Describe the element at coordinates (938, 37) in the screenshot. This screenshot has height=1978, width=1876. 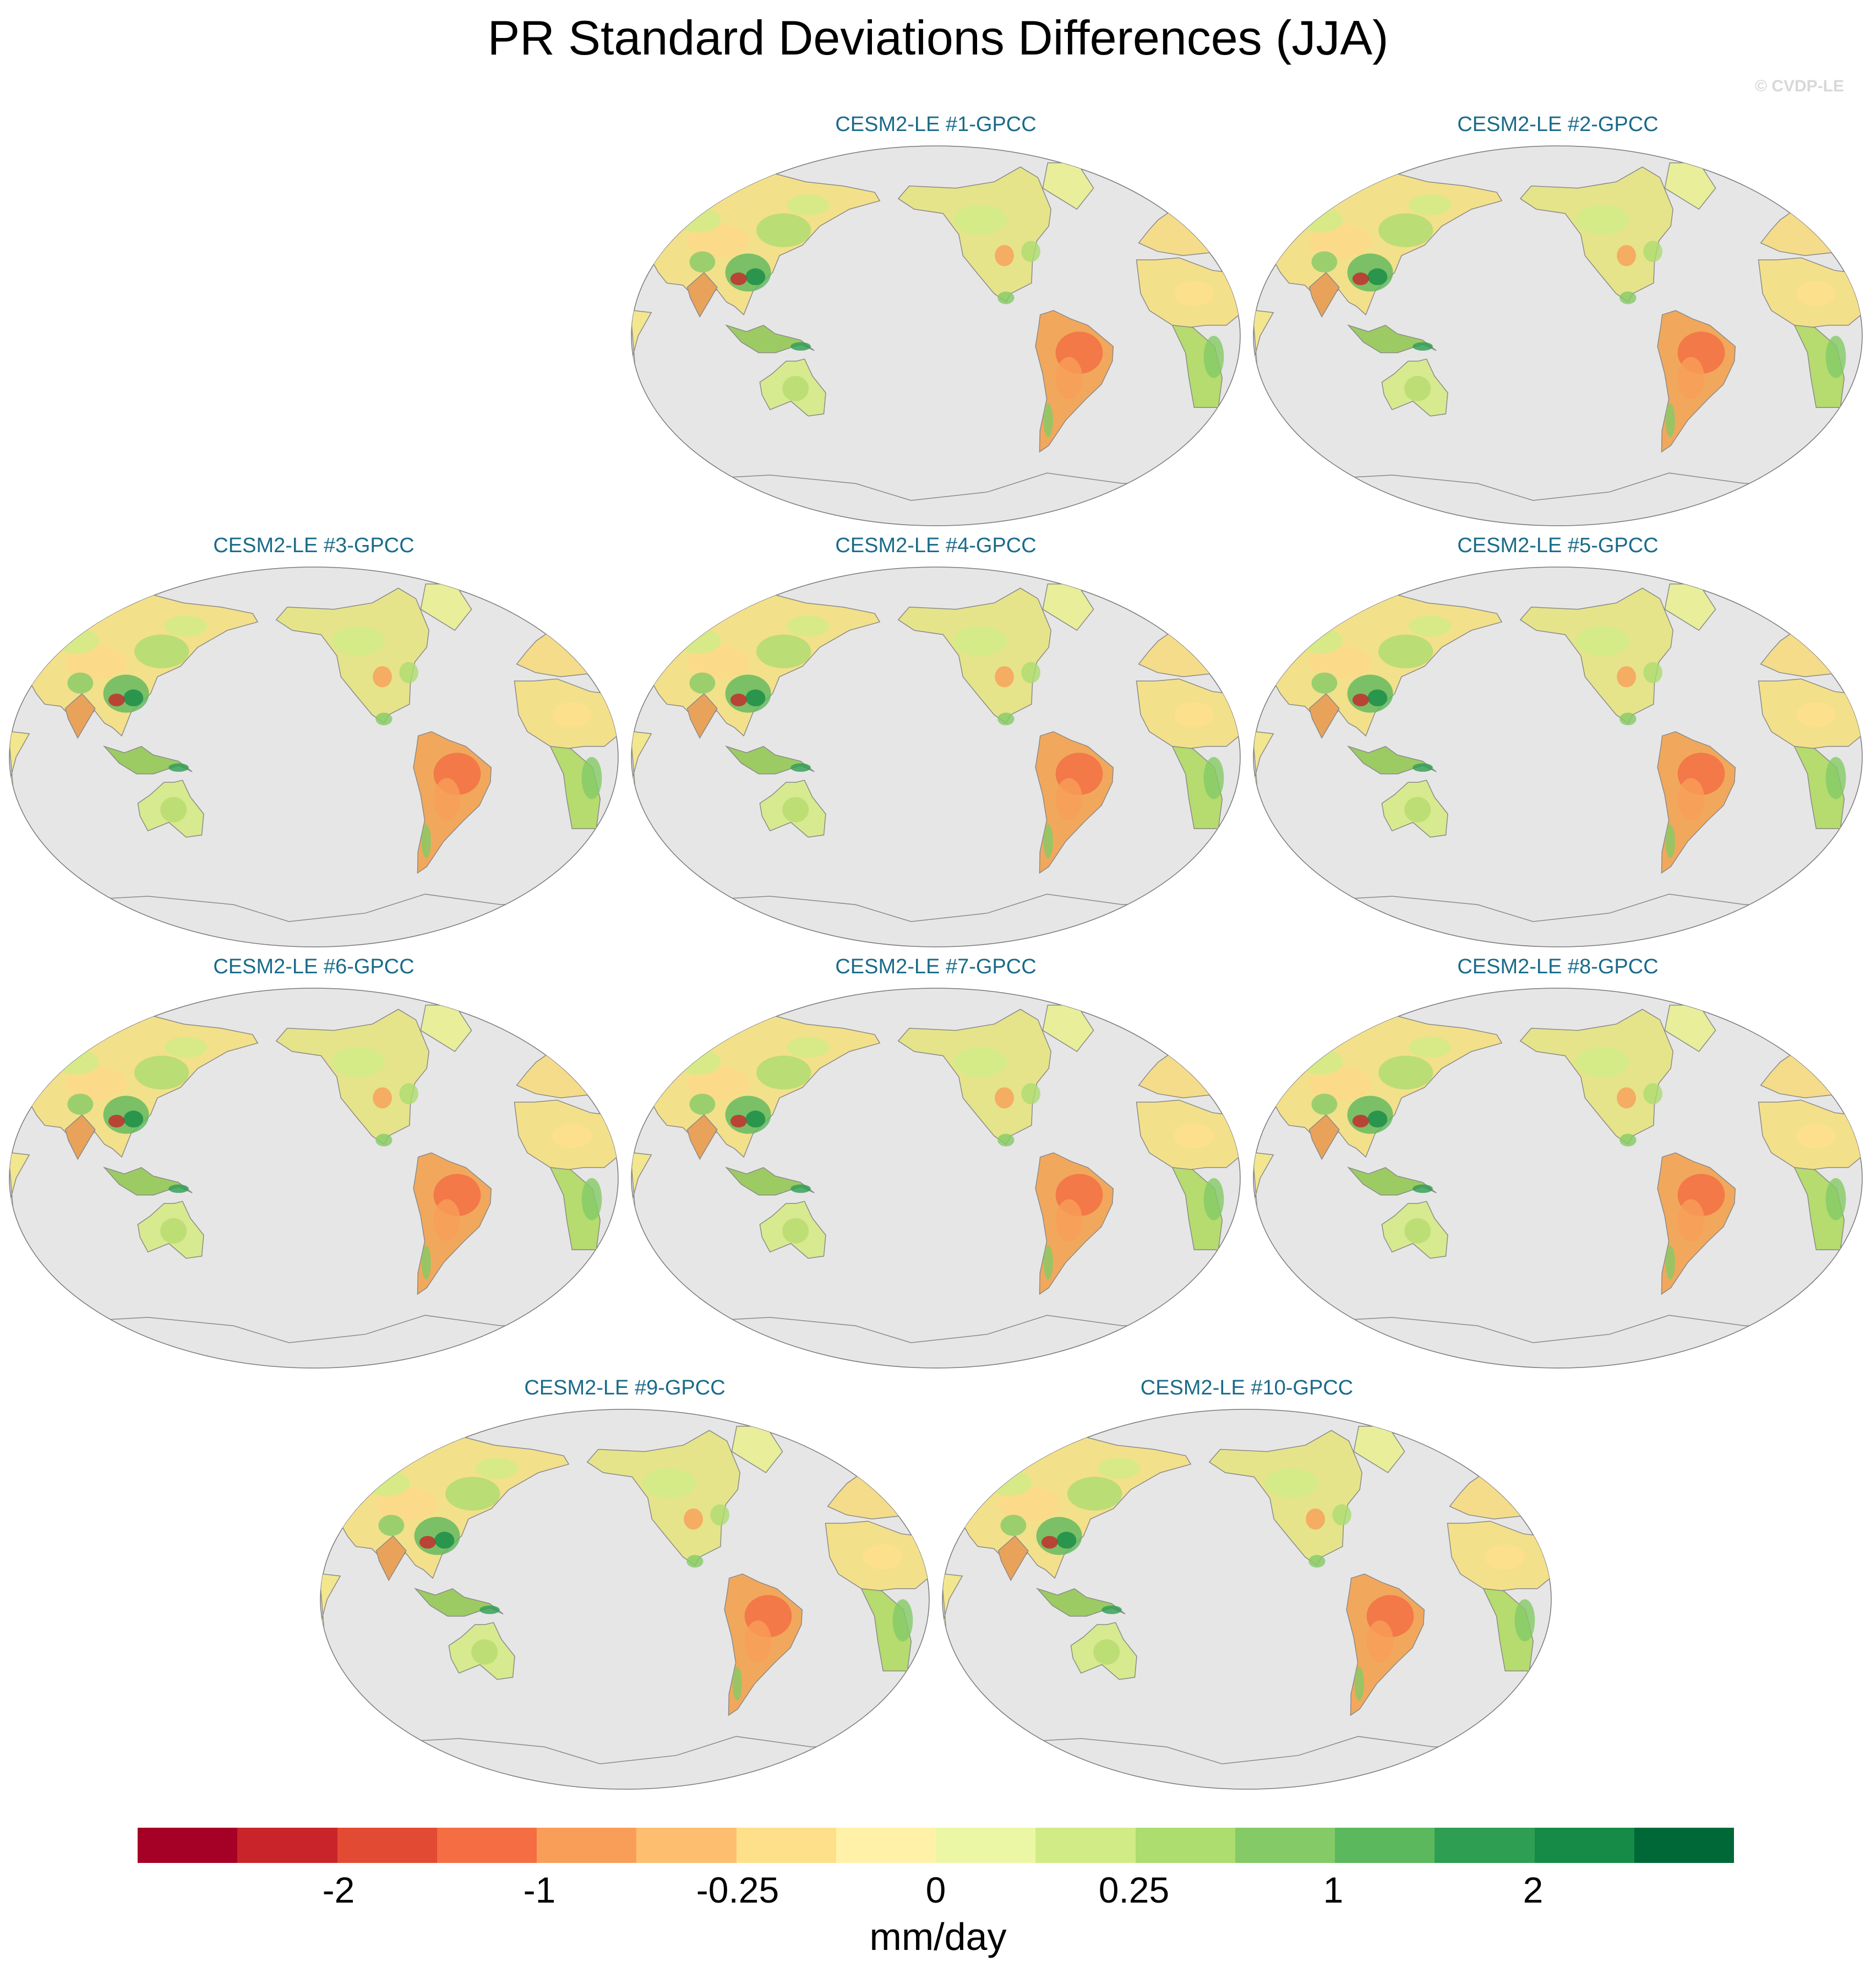
I see `figure-title: PR Standard Deviations Differences (JJA)` at that location.